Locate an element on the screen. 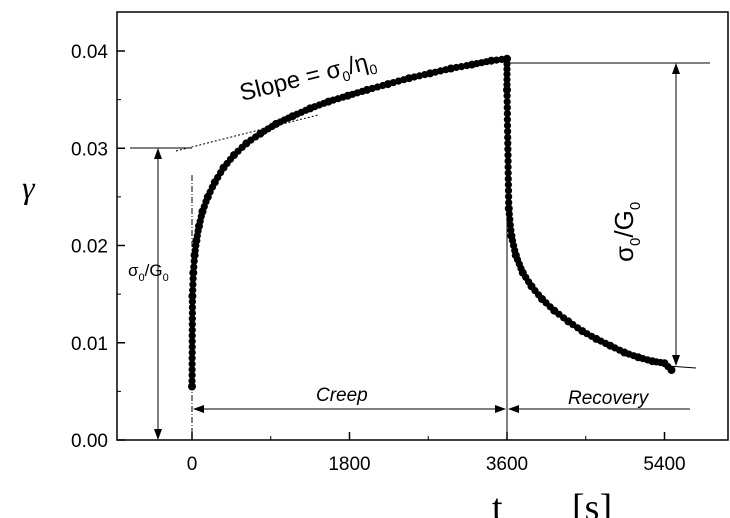 The image size is (730, 518). left-sigma-g-annotation: σ0/G0 is located at coordinates (148, 272).